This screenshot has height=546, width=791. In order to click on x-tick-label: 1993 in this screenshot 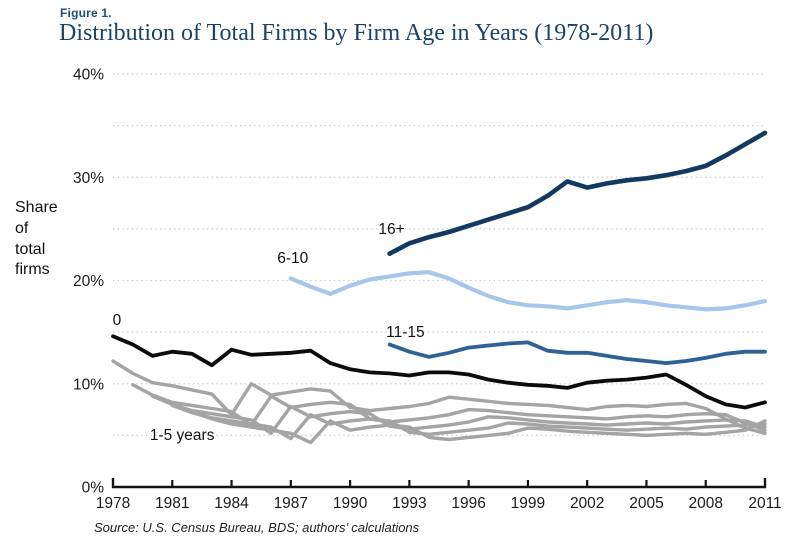, I will do `click(409, 503)`.